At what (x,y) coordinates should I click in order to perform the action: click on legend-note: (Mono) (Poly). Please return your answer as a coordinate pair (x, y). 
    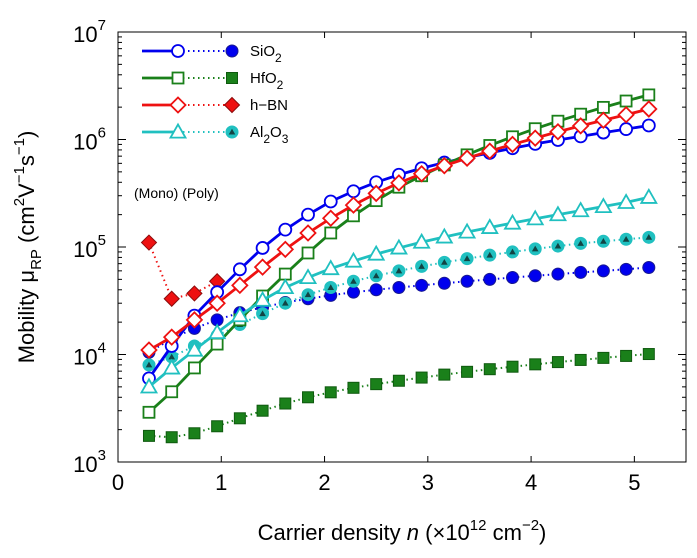
    Looking at the image, I should click on (176, 193).